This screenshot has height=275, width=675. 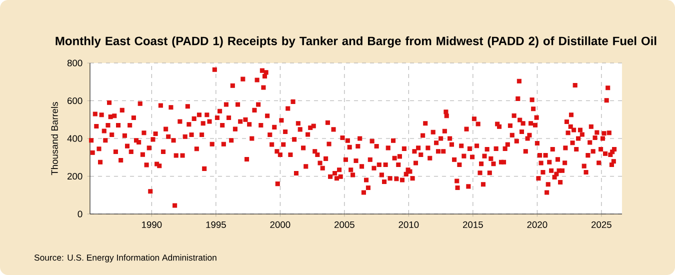 What do you see at coordinates (54, 139) in the screenshot?
I see `y-axis-title: Thousand Barrels` at bounding box center [54, 139].